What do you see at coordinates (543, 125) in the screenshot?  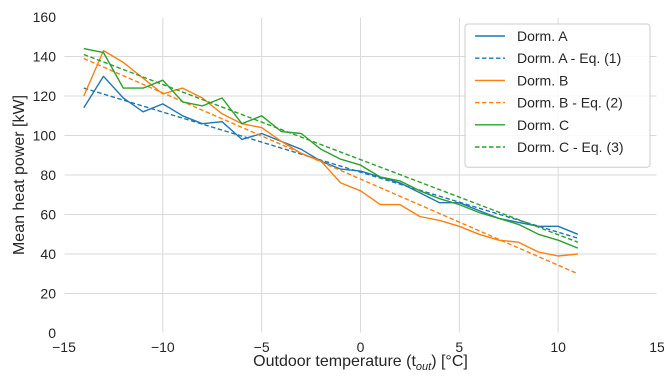 I see `legend-label: Dorm. C` at bounding box center [543, 125].